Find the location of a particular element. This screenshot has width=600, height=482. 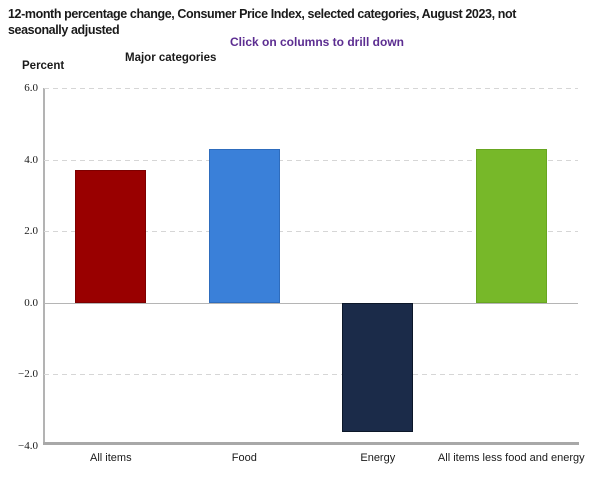

bar-energy is located at coordinates (378, 367).